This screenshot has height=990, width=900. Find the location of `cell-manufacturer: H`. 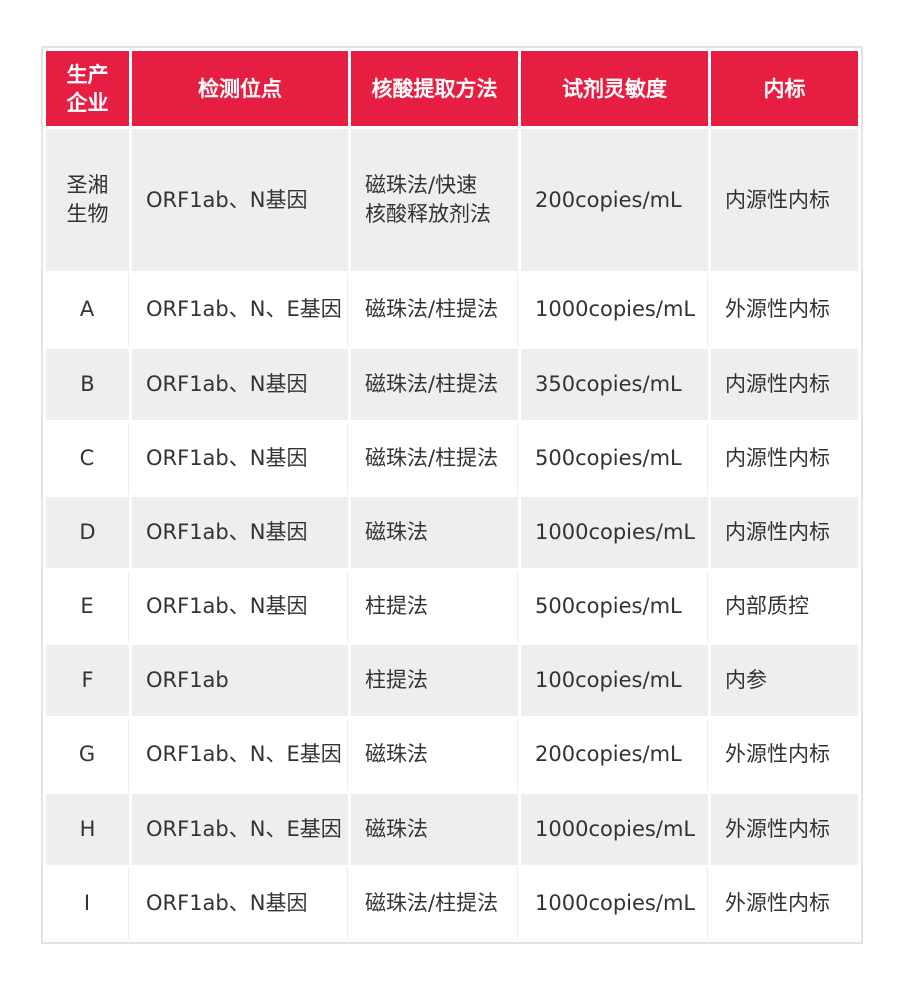

cell-manufacturer: H is located at coordinates (87, 829).